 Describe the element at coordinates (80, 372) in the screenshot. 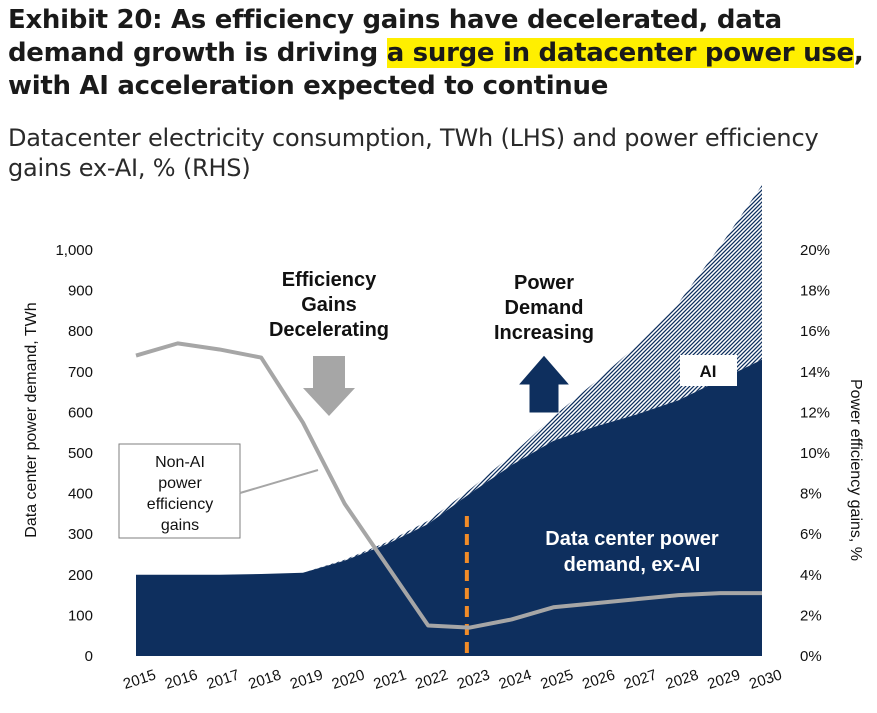

I see `left-tick-label: 700` at that location.